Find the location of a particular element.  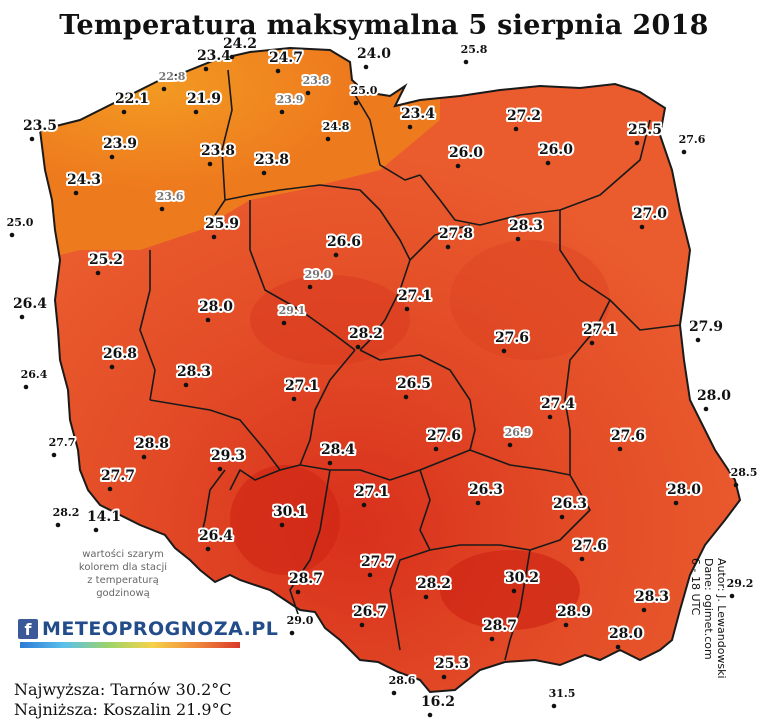

station-value: 16.2 is located at coordinates (438, 702).